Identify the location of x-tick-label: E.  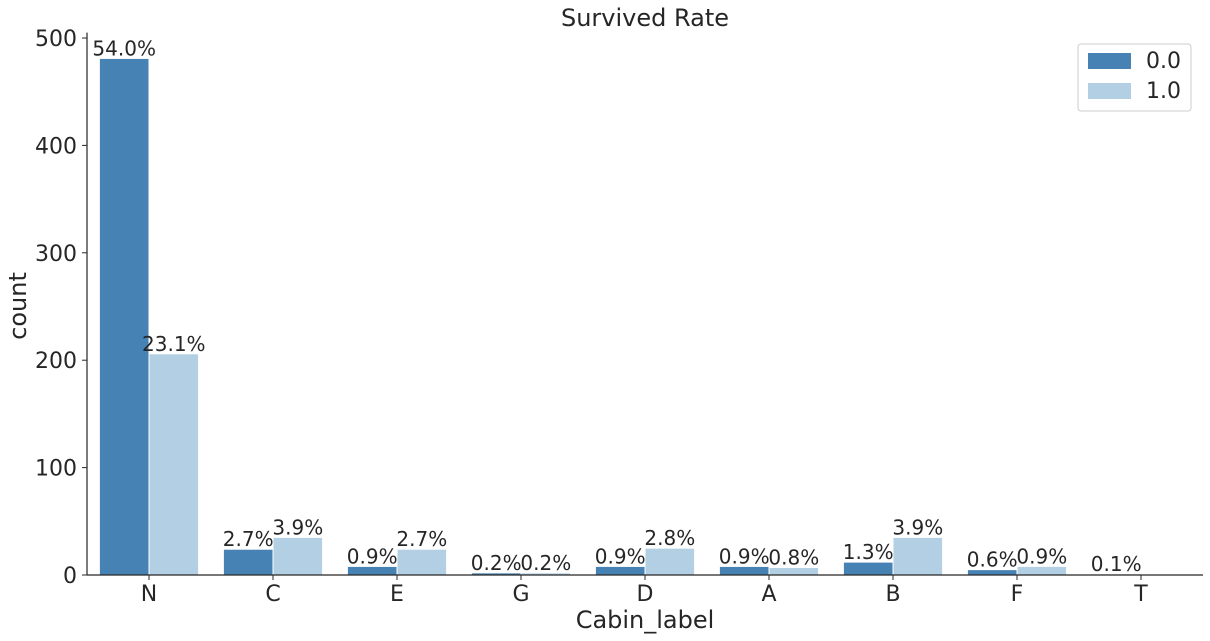
(397, 594).